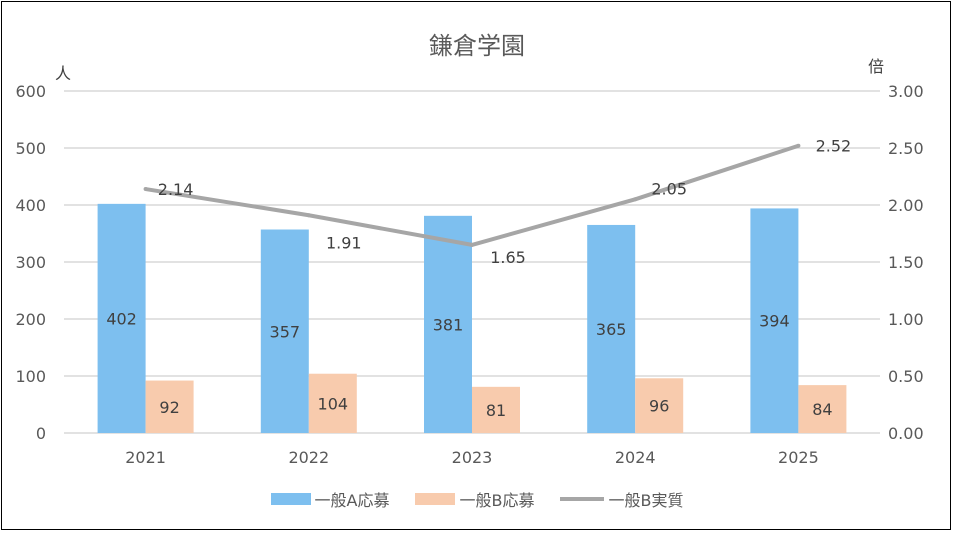 This screenshot has width=954, height=533. I want to click on legend-item-series-a: 一般A応募, so click(330, 499).